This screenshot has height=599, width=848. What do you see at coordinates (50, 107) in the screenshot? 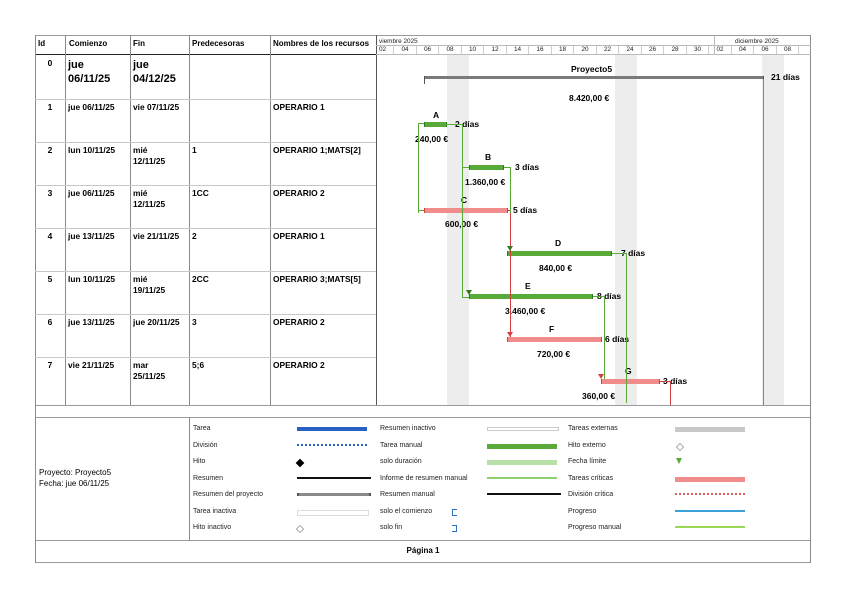
I see `row-id: 1` at bounding box center [50, 107].